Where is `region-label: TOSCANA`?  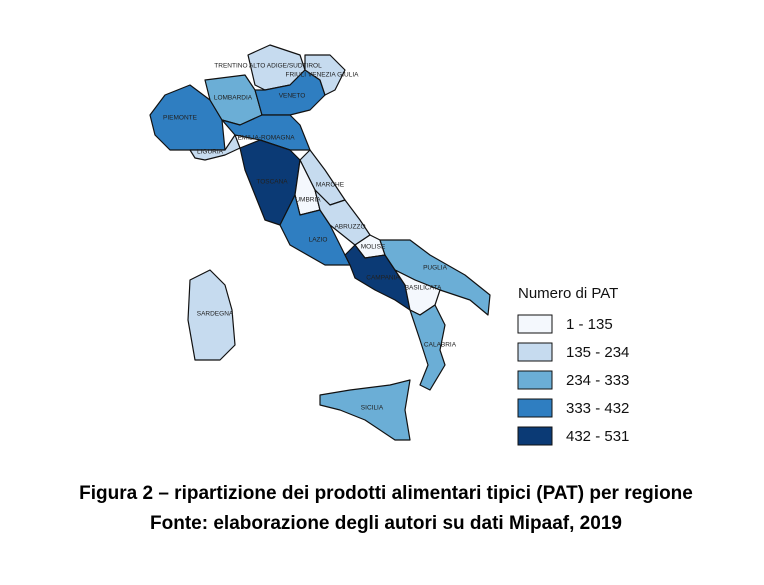
region-label: TOSCANA is located at coordinates (272, 182).